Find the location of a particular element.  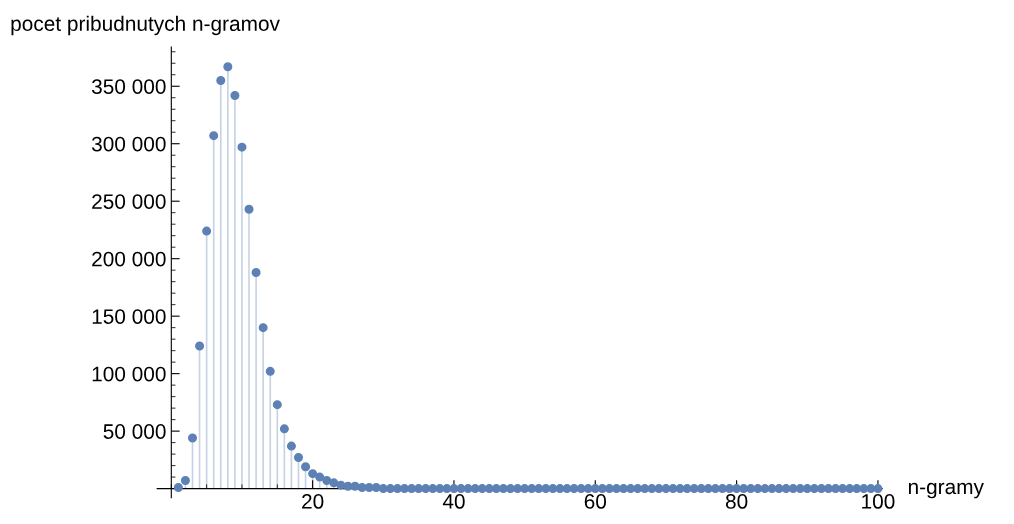

y-tick-label: 150 000 is located at coordinates (129, 316).